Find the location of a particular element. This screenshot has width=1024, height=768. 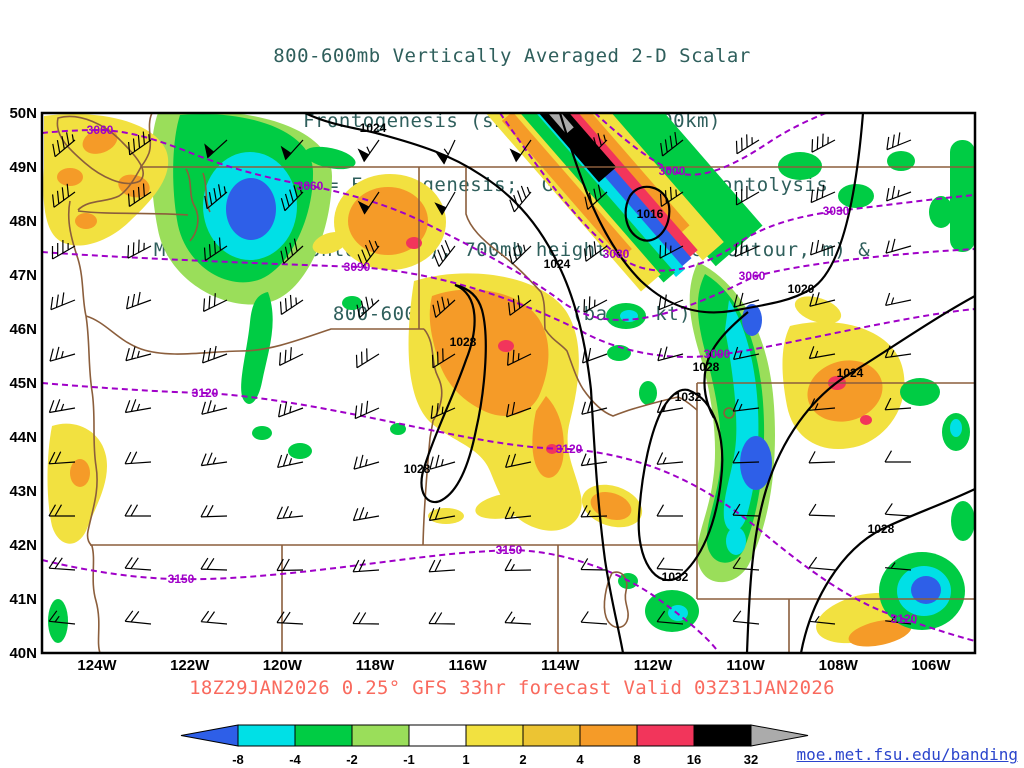

lon-axis-label: 120W is located at coordinates (282, 665).